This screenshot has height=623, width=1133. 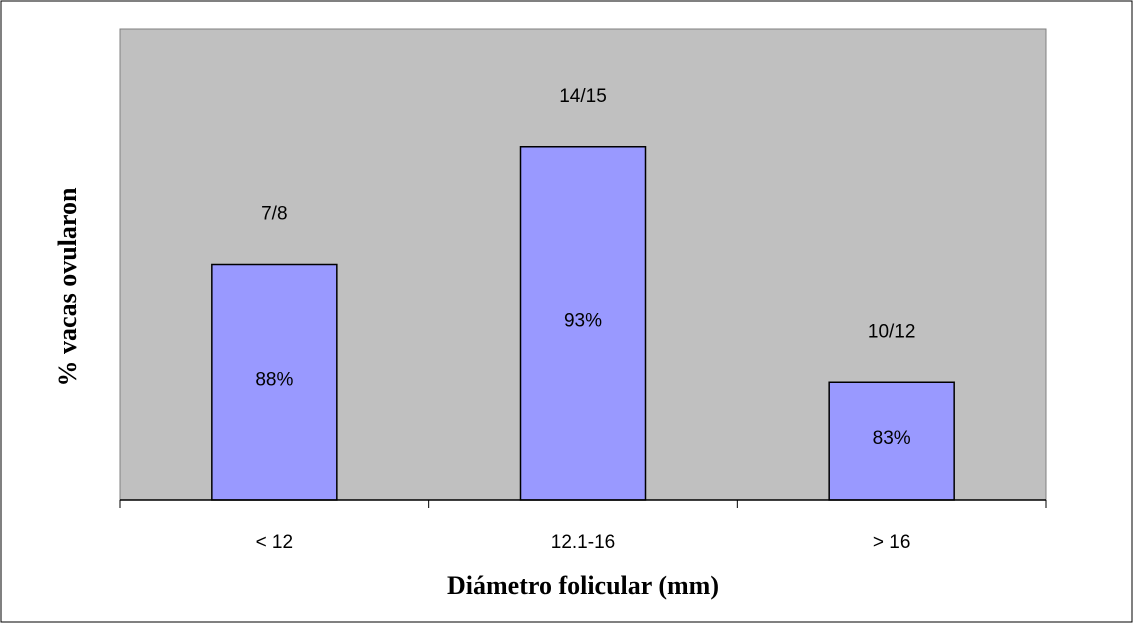 I want to click on x-axis: < 12 12.1-16 > 16, so click(x=583, y=526).